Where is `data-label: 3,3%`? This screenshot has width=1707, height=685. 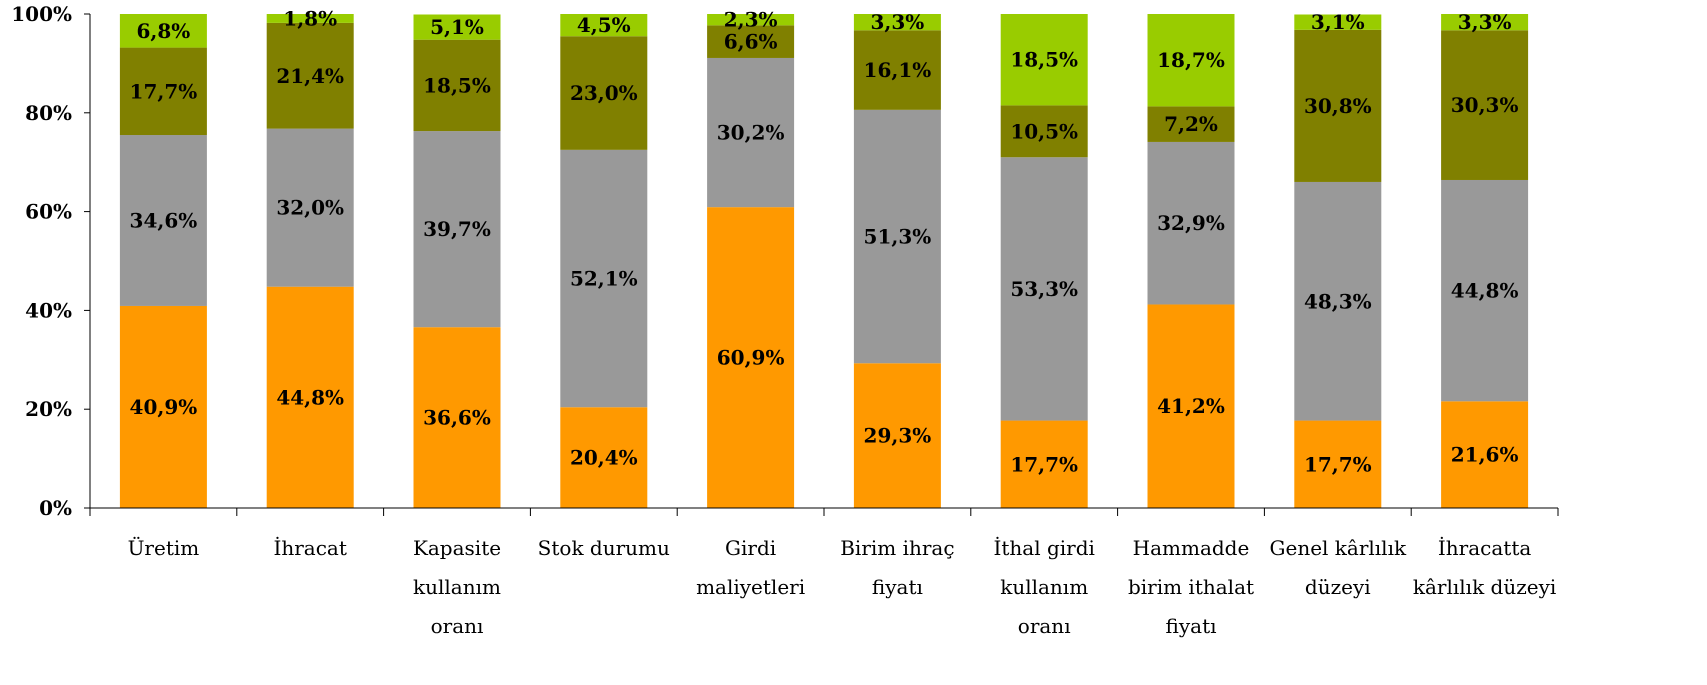
data-label: 3,3% is located at coordinates (897, 22).